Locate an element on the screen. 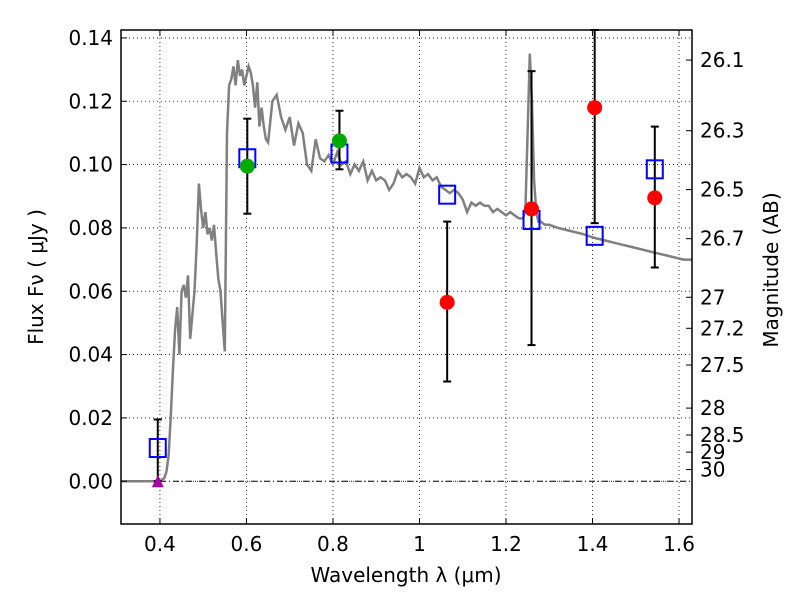 This screenshot has height=600, width=800. x-tick-label-1: 0.6 is located at coordinates (247, 544).